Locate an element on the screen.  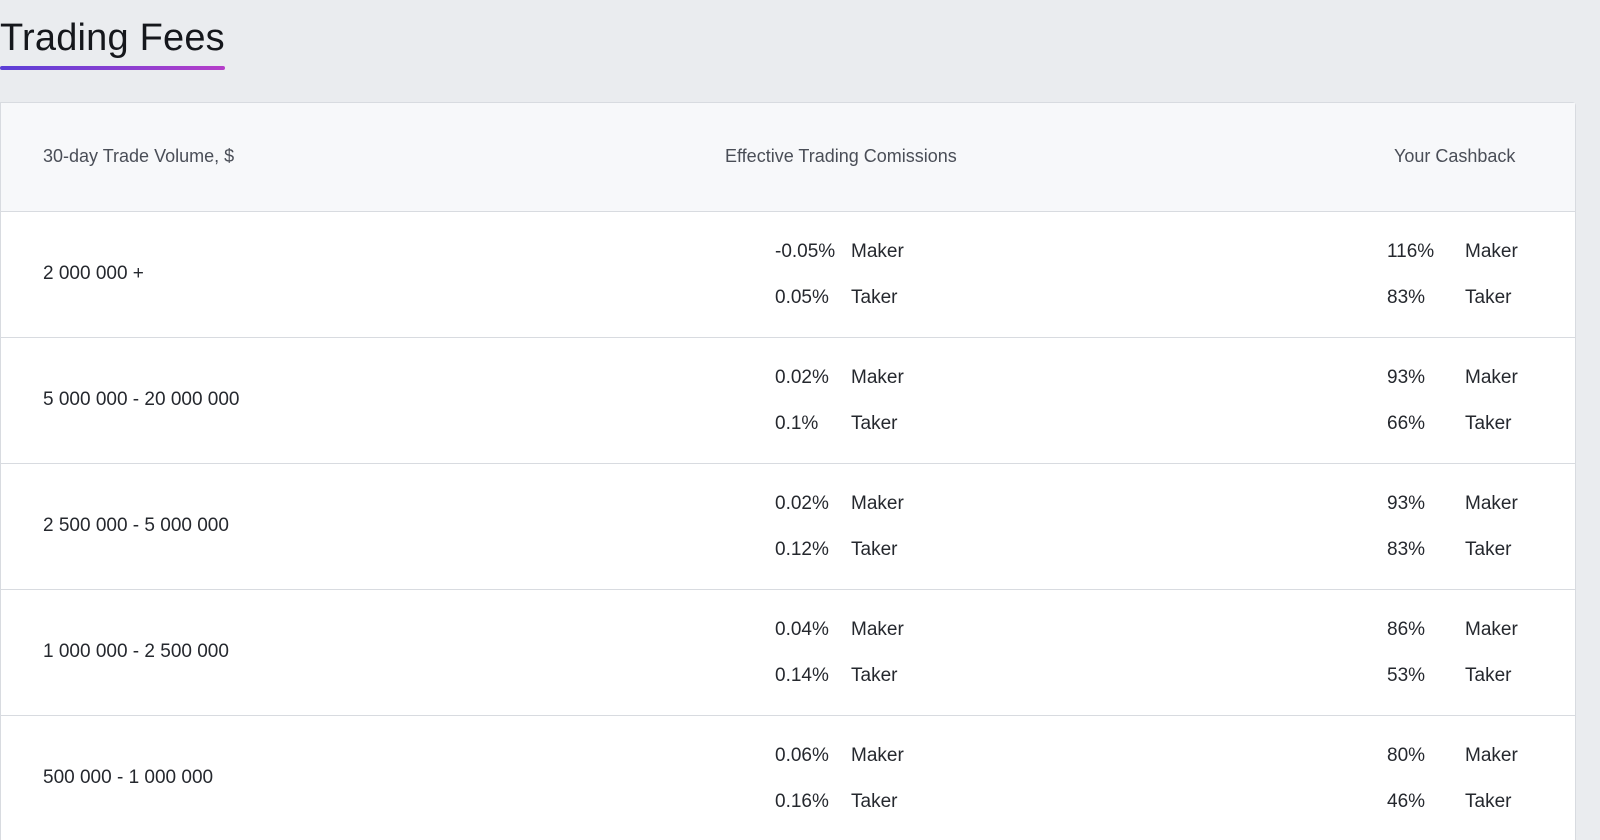
header-cashback: Your Cashback is located at coordinates (1455, 156).